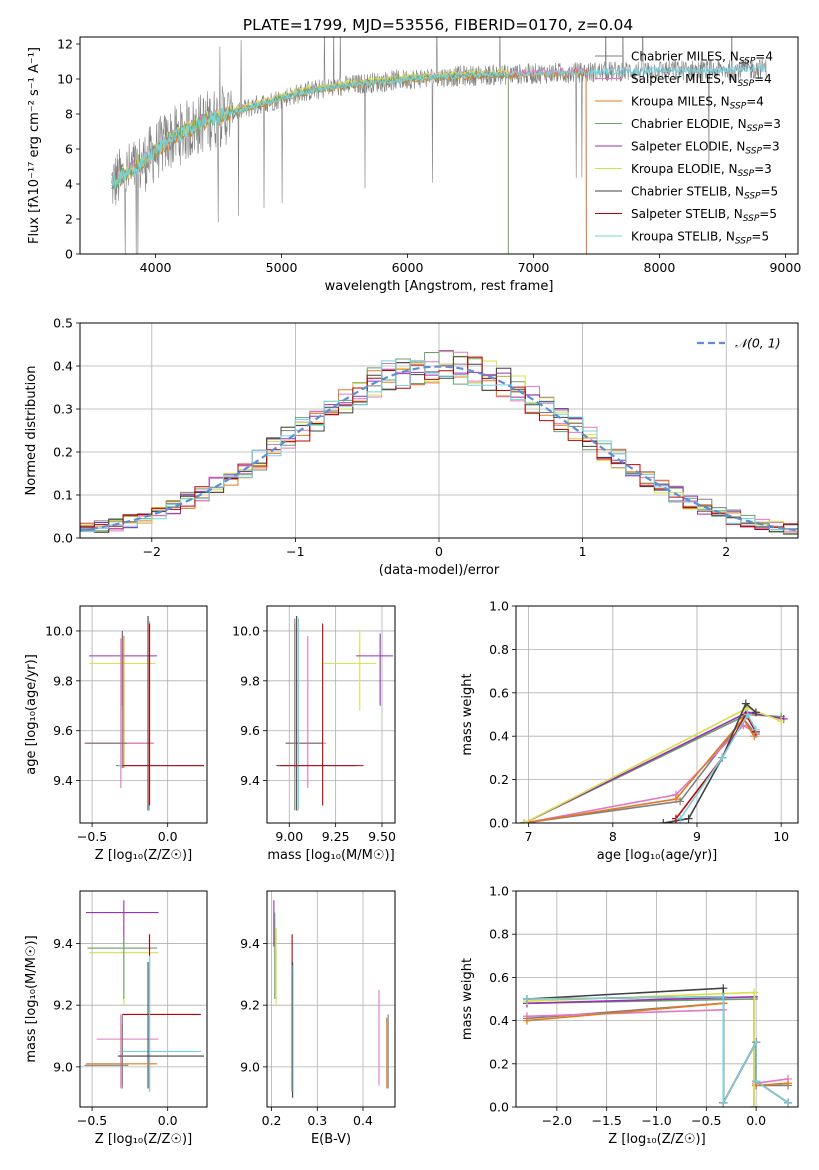 This screenshot has width=819, height=1170. I want to click on legend-label-text: Chabrier ELODIE, N, so click(689, 124).